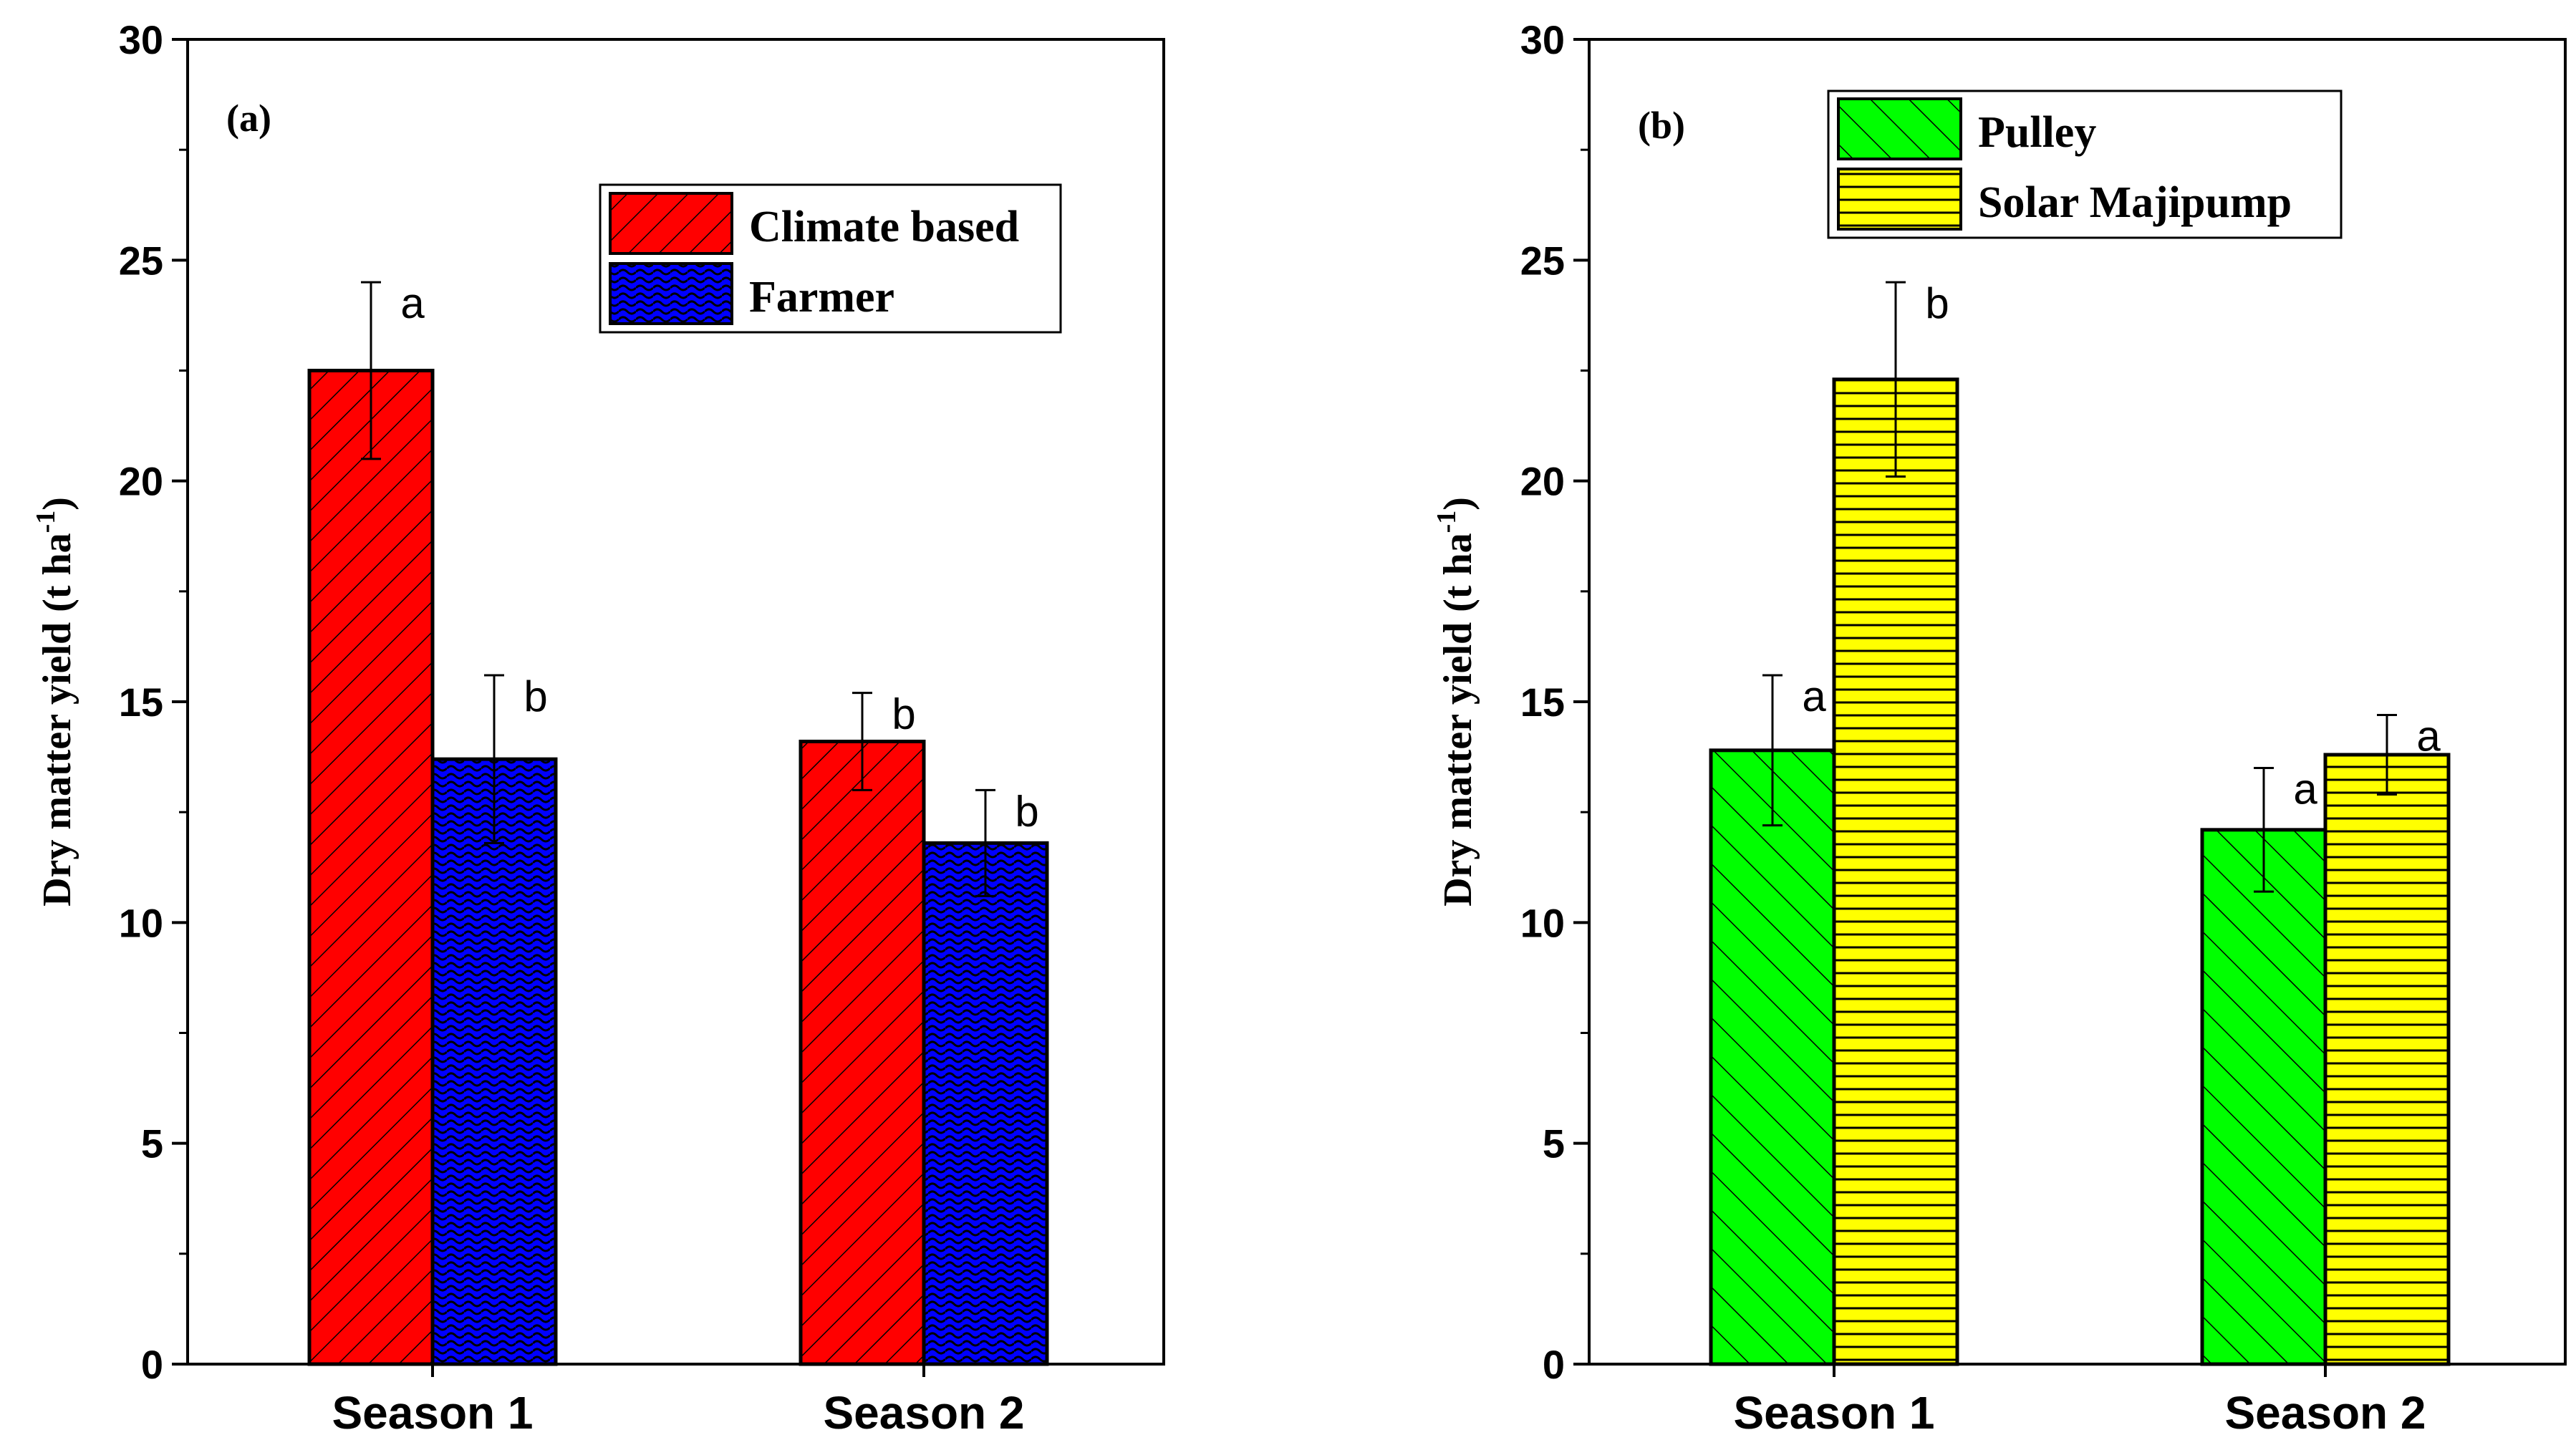  What do you see at coordinates (2135, 202) in the screenshot?
I see `legend-label-solar-majipump: Solar Majipump` at bounding box center [2135, 202].